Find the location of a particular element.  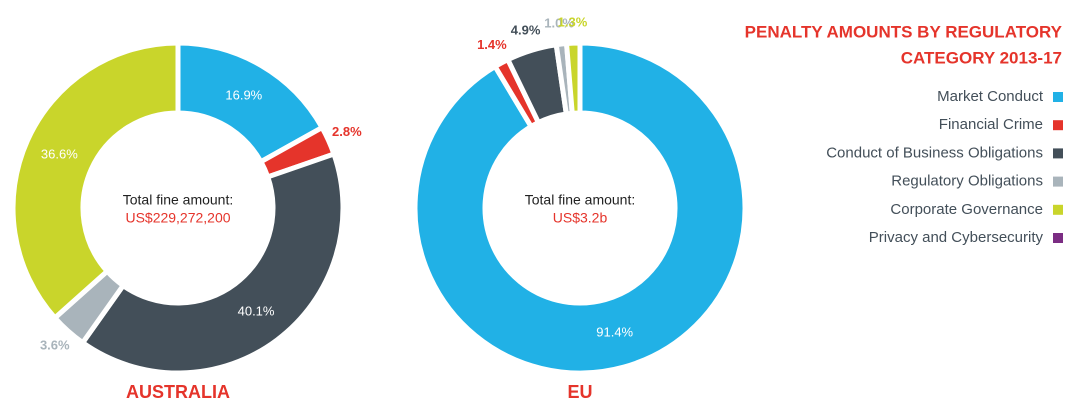

data-label: 4.9% is located at coordinates (526, 30).